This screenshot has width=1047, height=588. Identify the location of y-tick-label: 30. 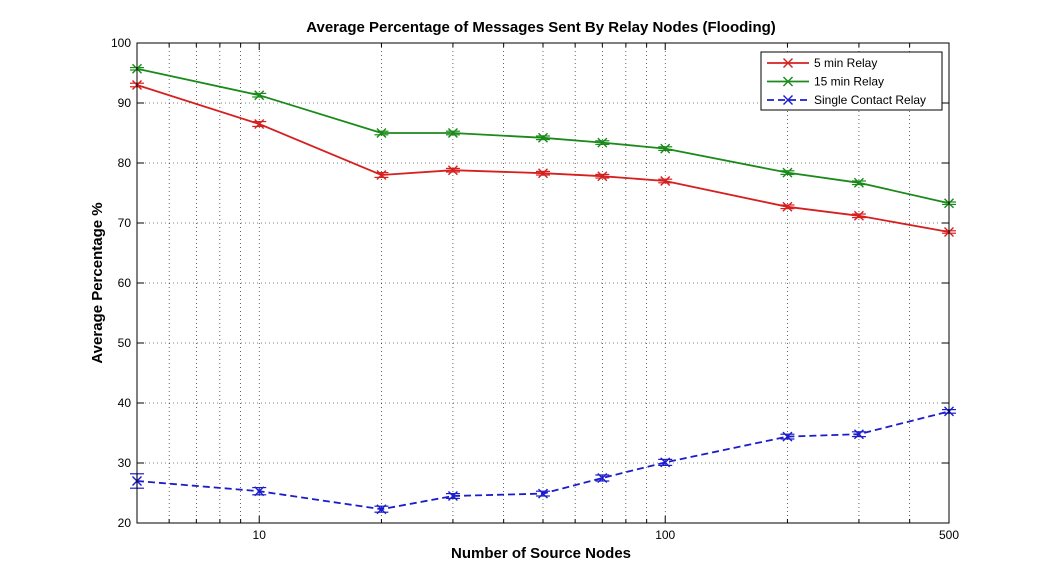
(125, 463).